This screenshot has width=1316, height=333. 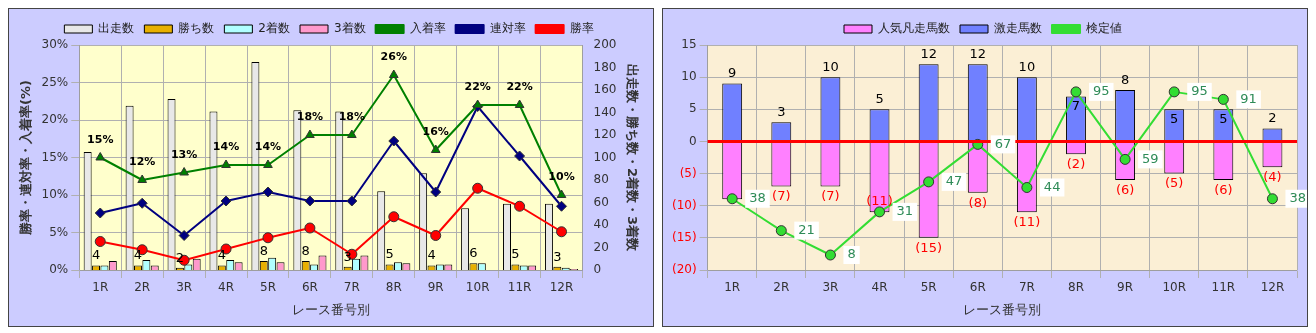 I want to click on y2-tick-label: 40, so click(x=601, y=224).